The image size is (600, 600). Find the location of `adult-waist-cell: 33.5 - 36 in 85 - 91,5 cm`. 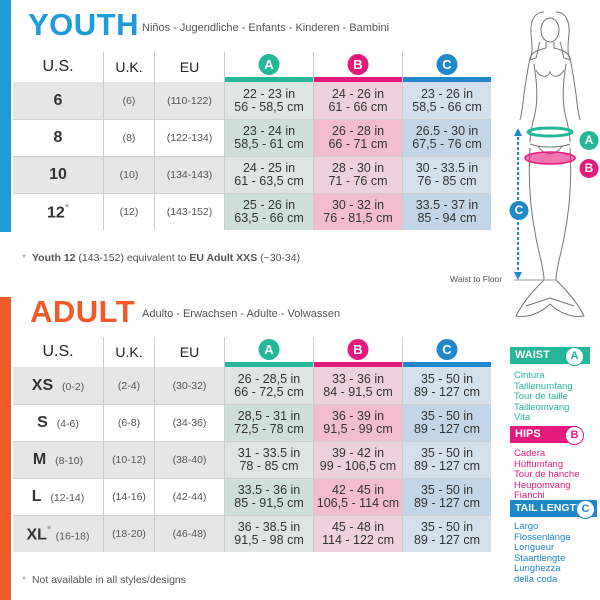

adult-waist-cell: 33.5 - 36 in 85 - 91,5 cm is located at coordinates (268, 496).